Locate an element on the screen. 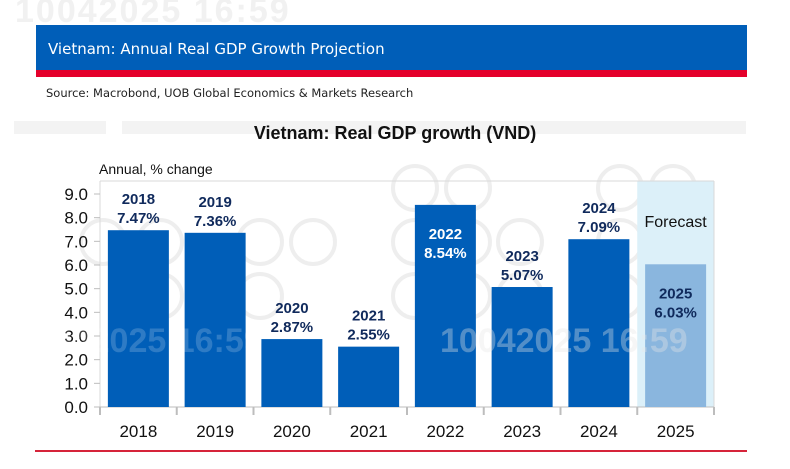 Image resolution: width=790 pixels, height=469 pixels. x-tick-label: 2018 is located at coordinates (138, 431).